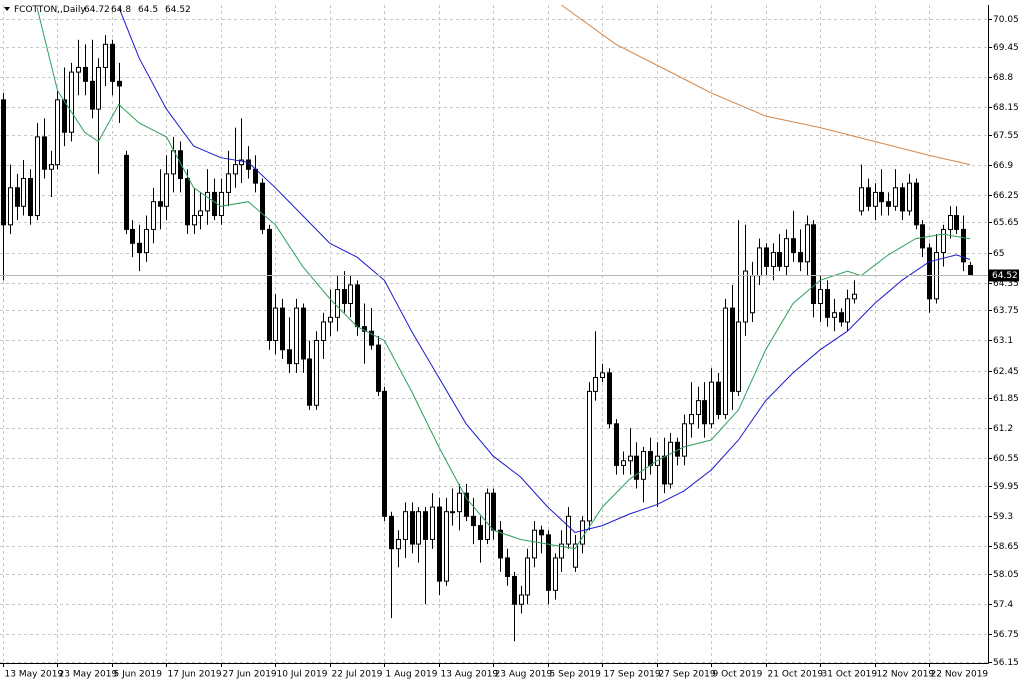  What do you see at coordinates (632, 675) in the screenshot?
I see `x-tick-label: 17 Sep 2019` at bounding box center [632, 675].